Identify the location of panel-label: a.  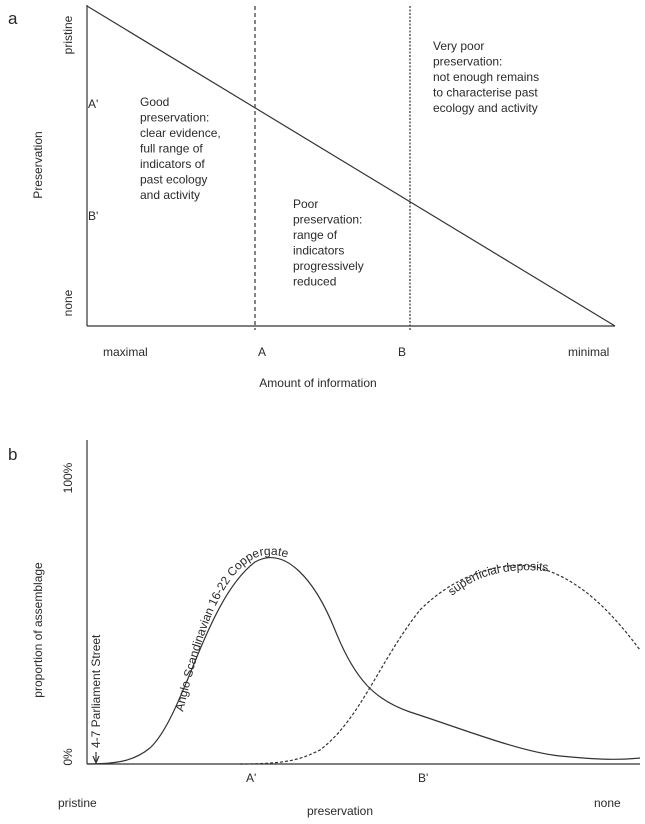
(13, 18).